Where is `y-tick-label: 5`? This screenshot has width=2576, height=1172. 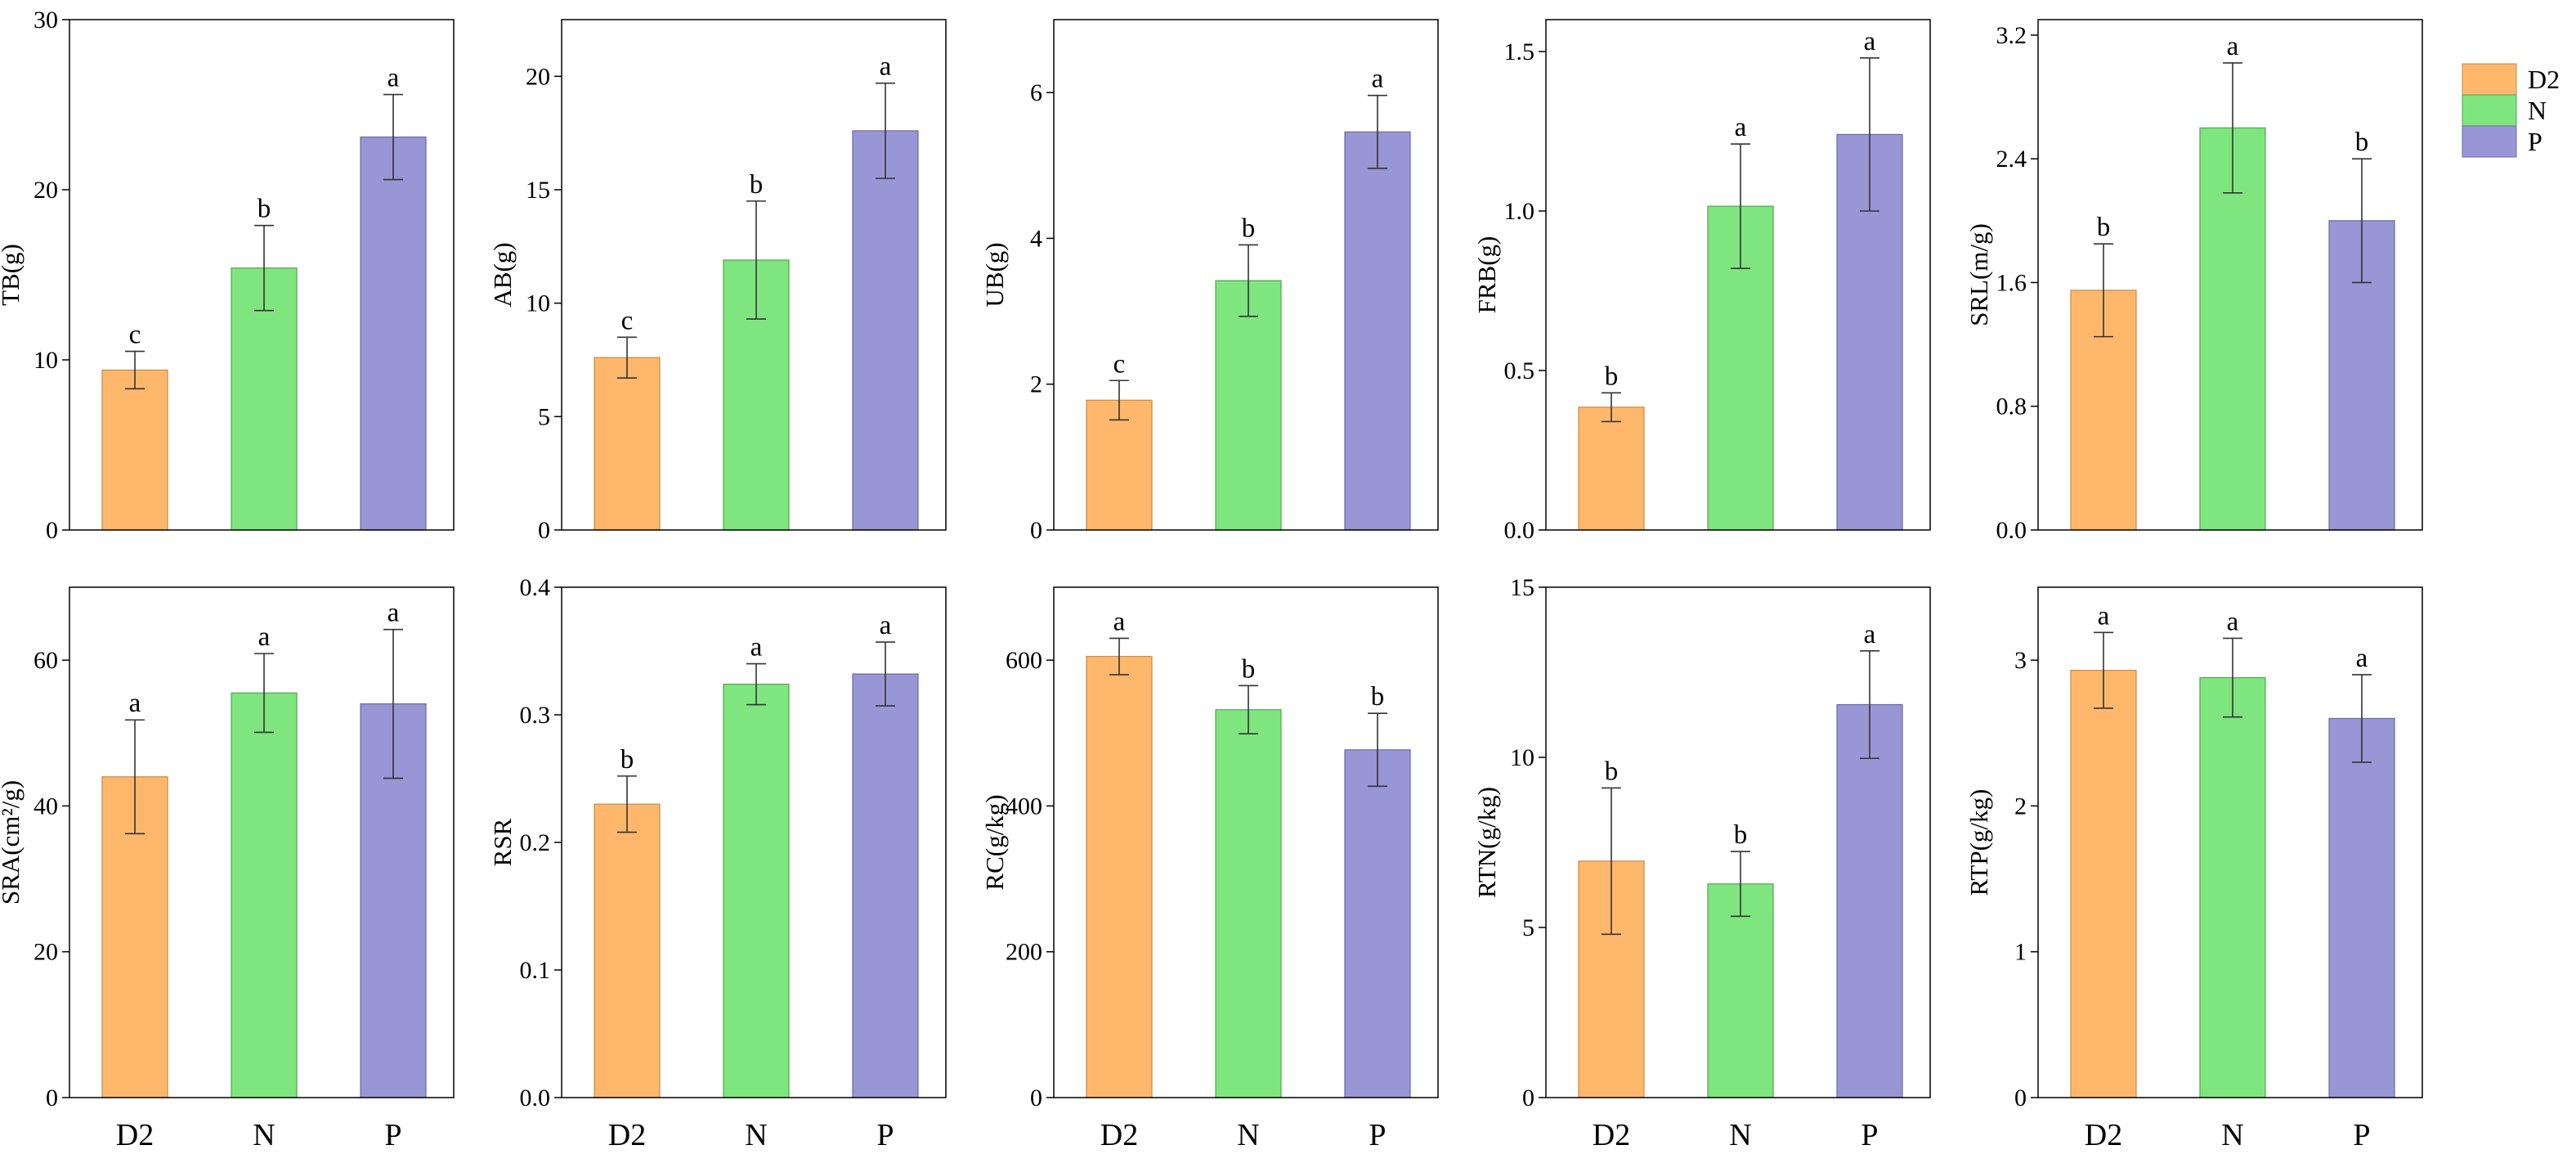
y-tick-label: 5 is located at coordinates (1528, 927).